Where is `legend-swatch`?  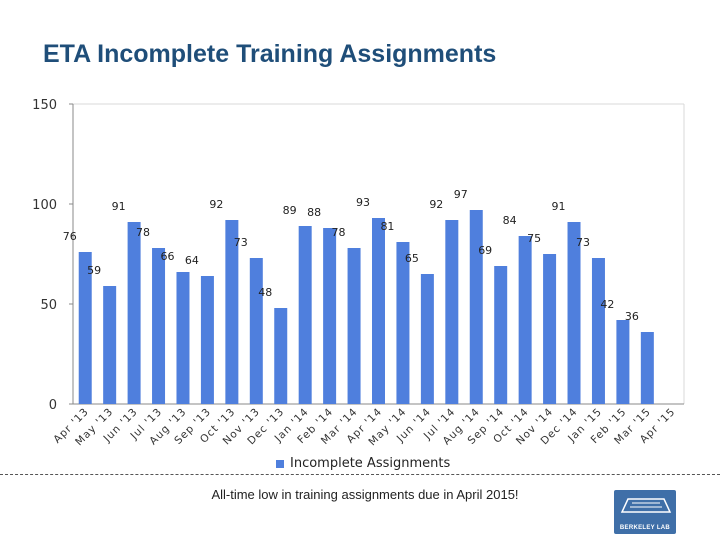
legend-swatch is located at coordinates (280, 463).